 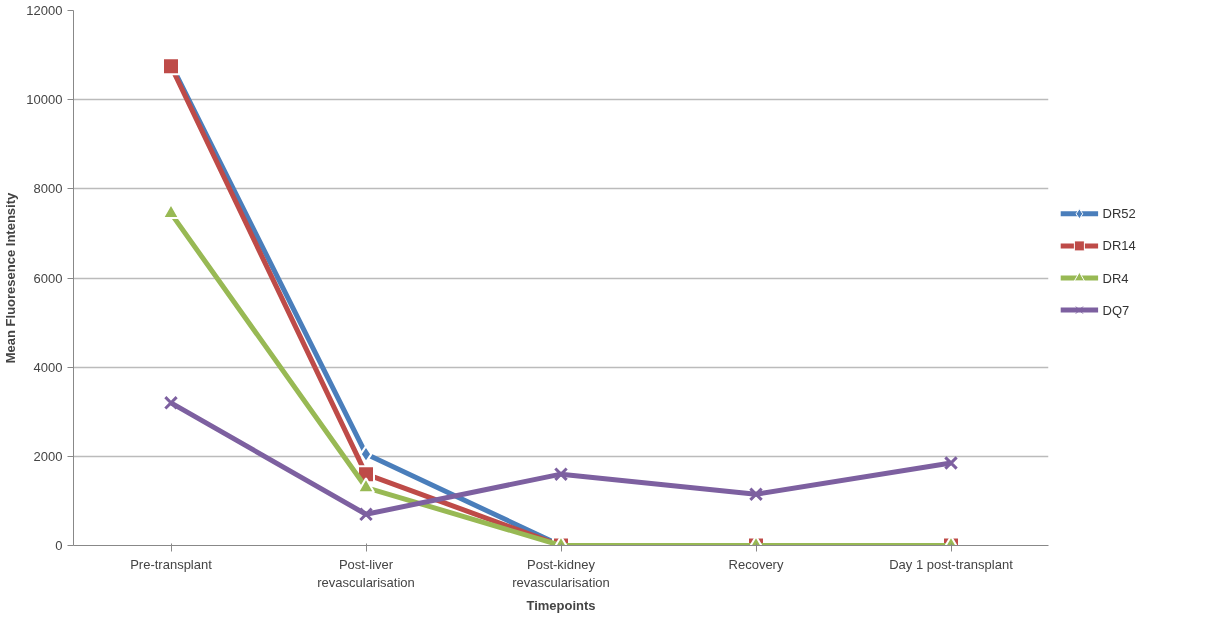 I want to click on x-tick-label: Post-liver revascularisation, so click(x=366, y=573).